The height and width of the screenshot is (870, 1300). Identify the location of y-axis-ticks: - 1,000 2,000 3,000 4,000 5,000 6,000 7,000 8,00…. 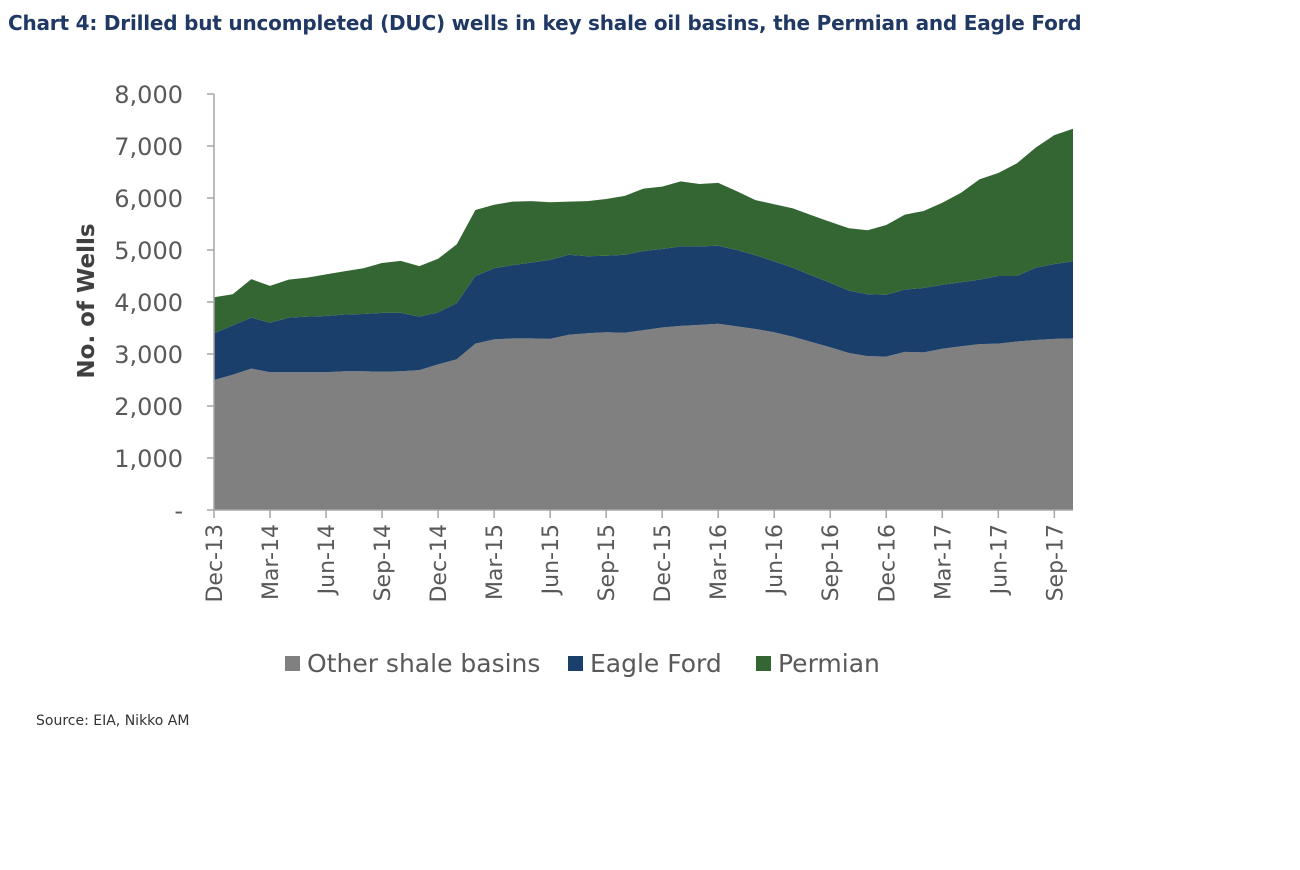
(164, 303).